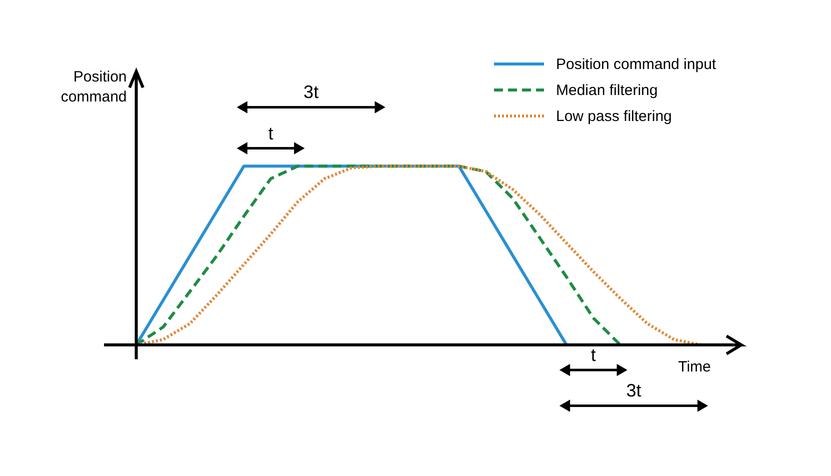 The height and width of the screenshot is (476, 831). I want to click on legend-label: Low pass filtering, so click(614, 116).